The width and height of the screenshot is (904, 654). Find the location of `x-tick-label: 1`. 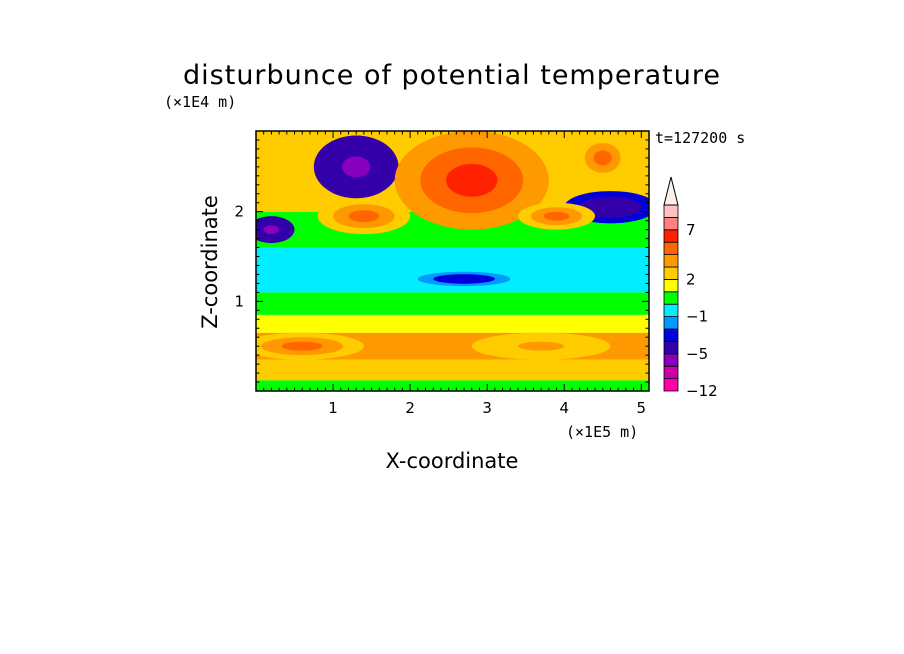

x-tick-label: 1 is located at coordinates (333, 408).